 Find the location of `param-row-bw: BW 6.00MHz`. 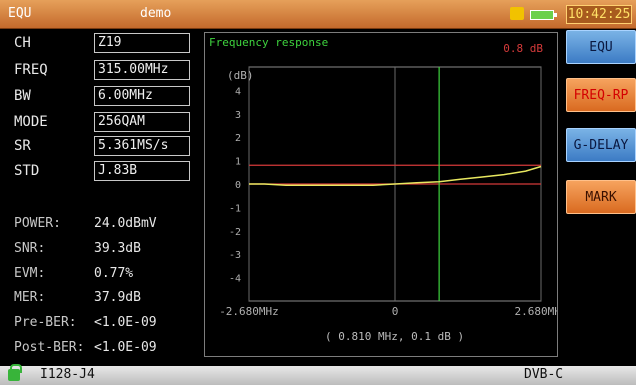

param-row-bw: BW 6.00MHz is located at coordinates (104, 97).